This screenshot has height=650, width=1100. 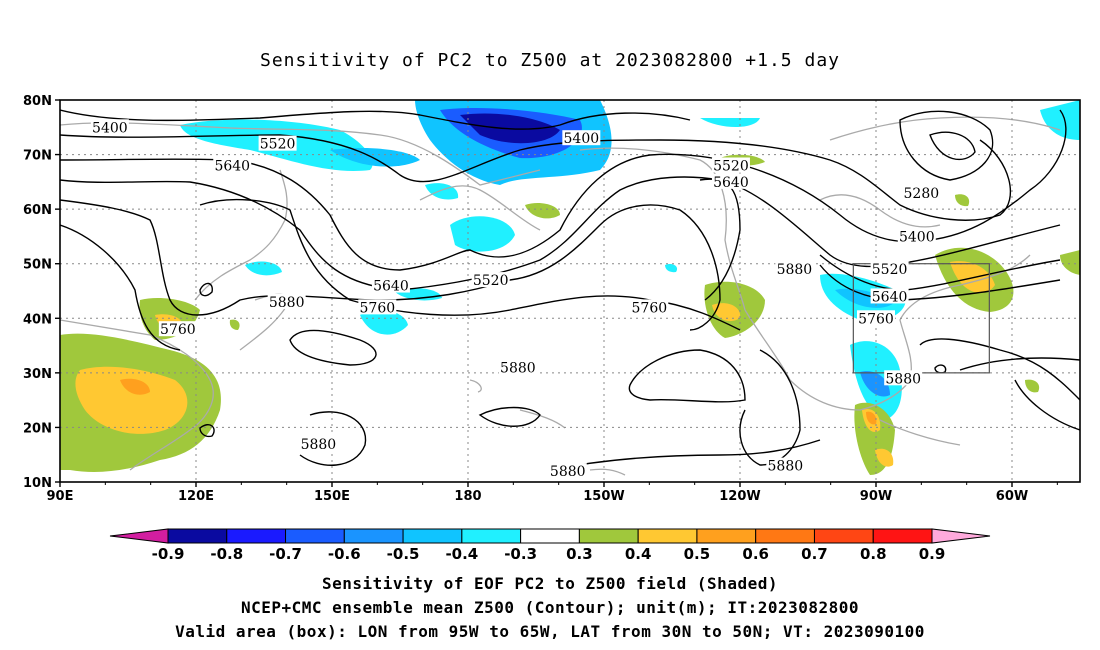 What do you see at coordinates (285, 554) in the screenshot?
I see `colorbar-label: -0.7` at bounding box center [285, 554].